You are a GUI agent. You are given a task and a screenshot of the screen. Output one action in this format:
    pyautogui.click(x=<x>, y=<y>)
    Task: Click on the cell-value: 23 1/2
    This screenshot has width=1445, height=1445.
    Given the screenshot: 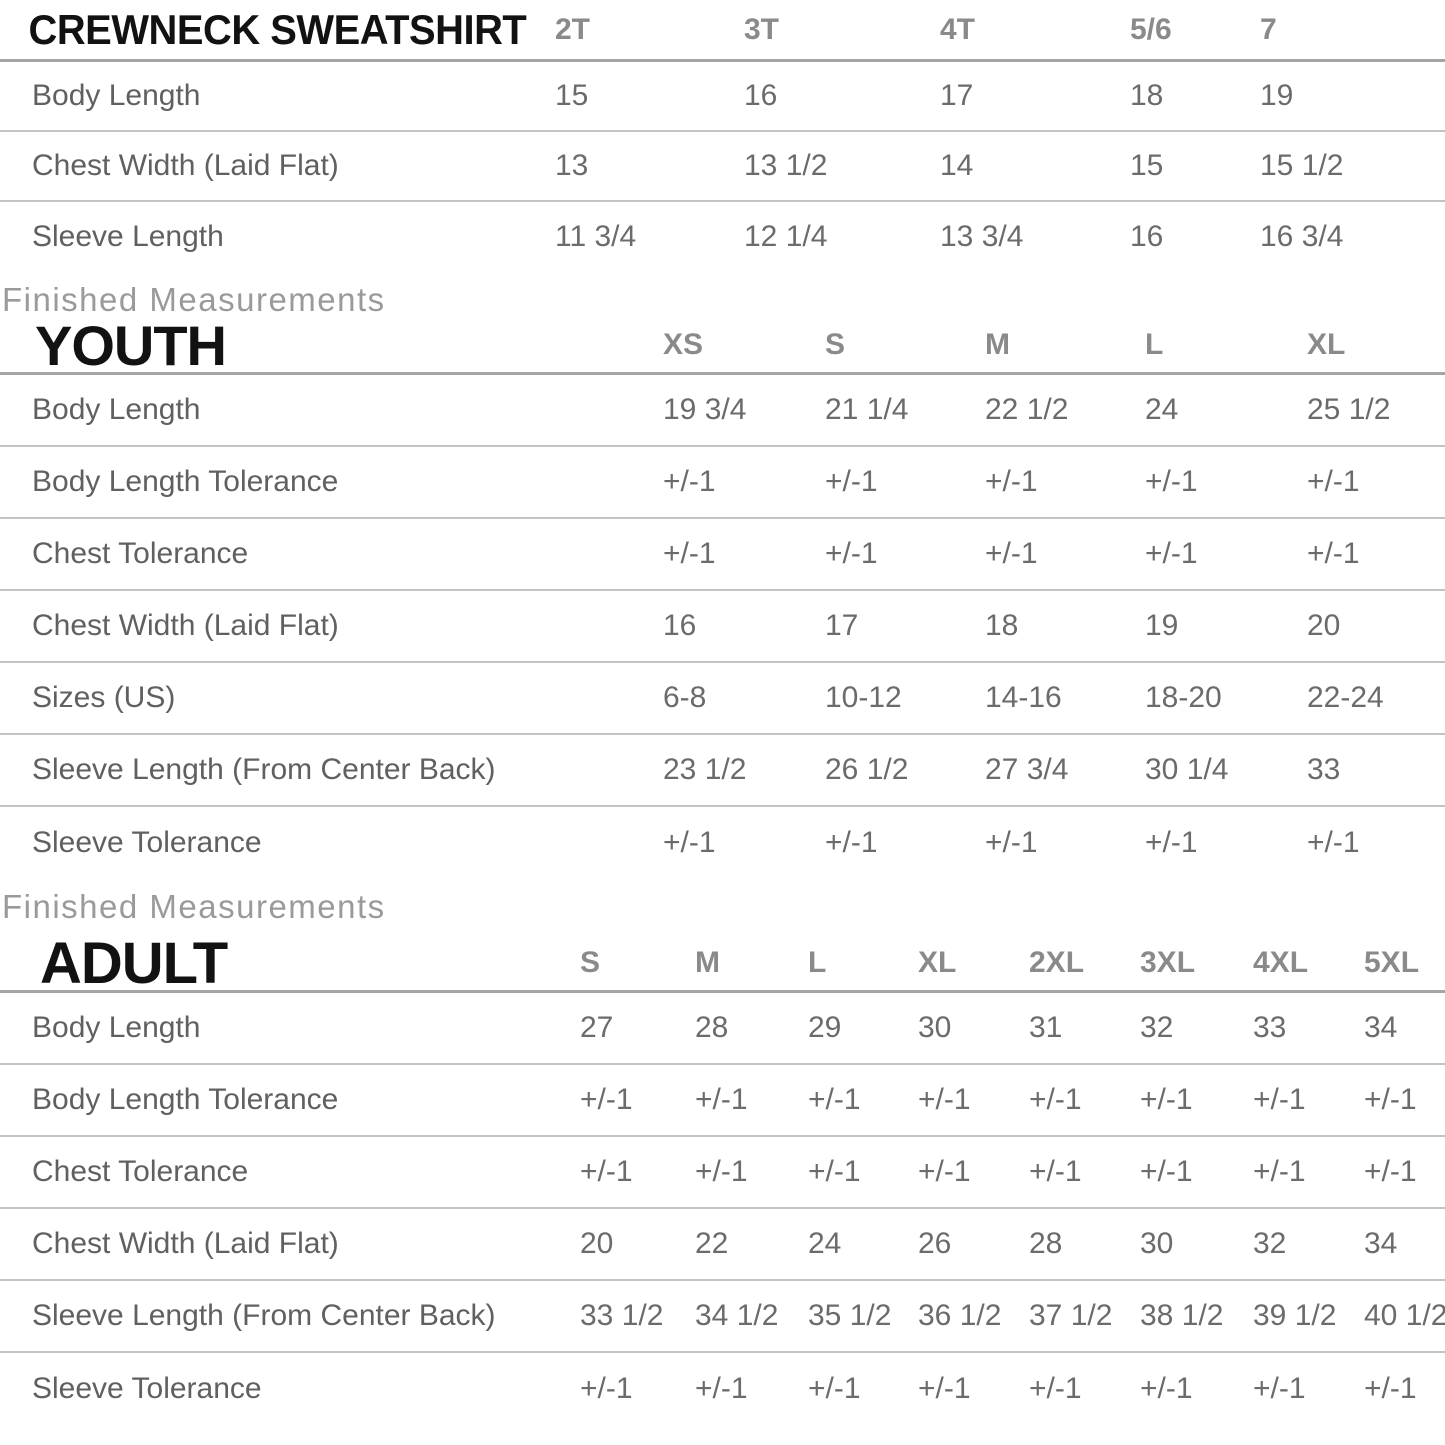 What is the action you would take?
    pyautogui.click(x=705, y=769)
    